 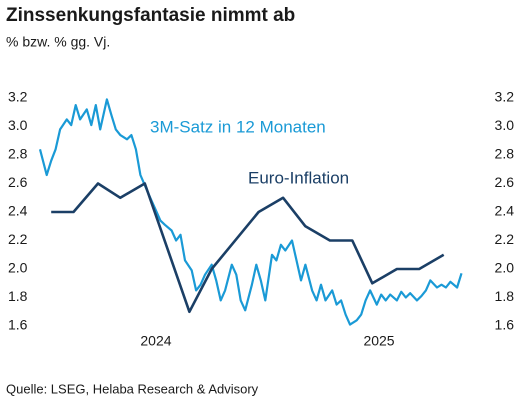 What do you see at coordinates (505, 97) in the screenshot?
I see `y2-tick-label: 3.2` at bounding box center [505, 97].